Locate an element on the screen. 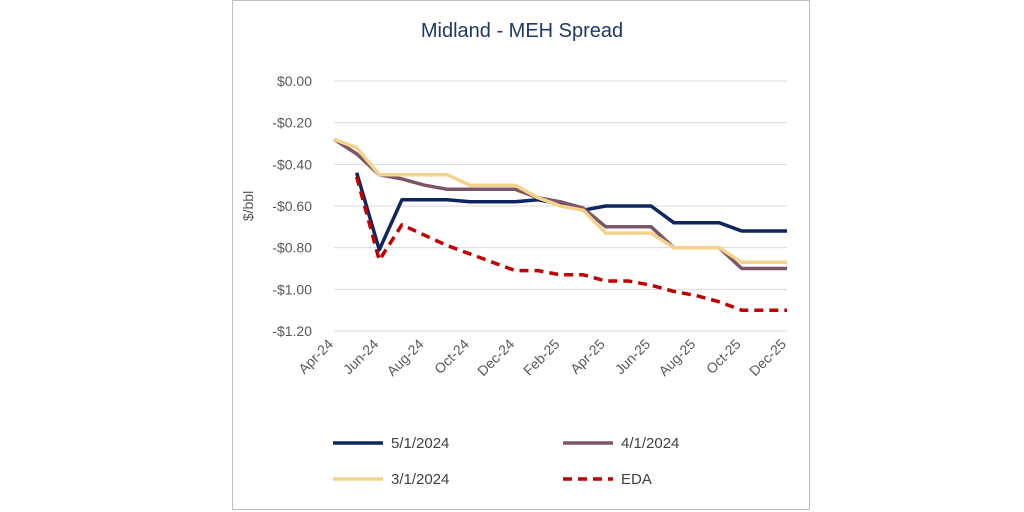 This screenshot has width=1024, height=512. y-tick-label: -$0.60 is located at coordinates (292, 206).